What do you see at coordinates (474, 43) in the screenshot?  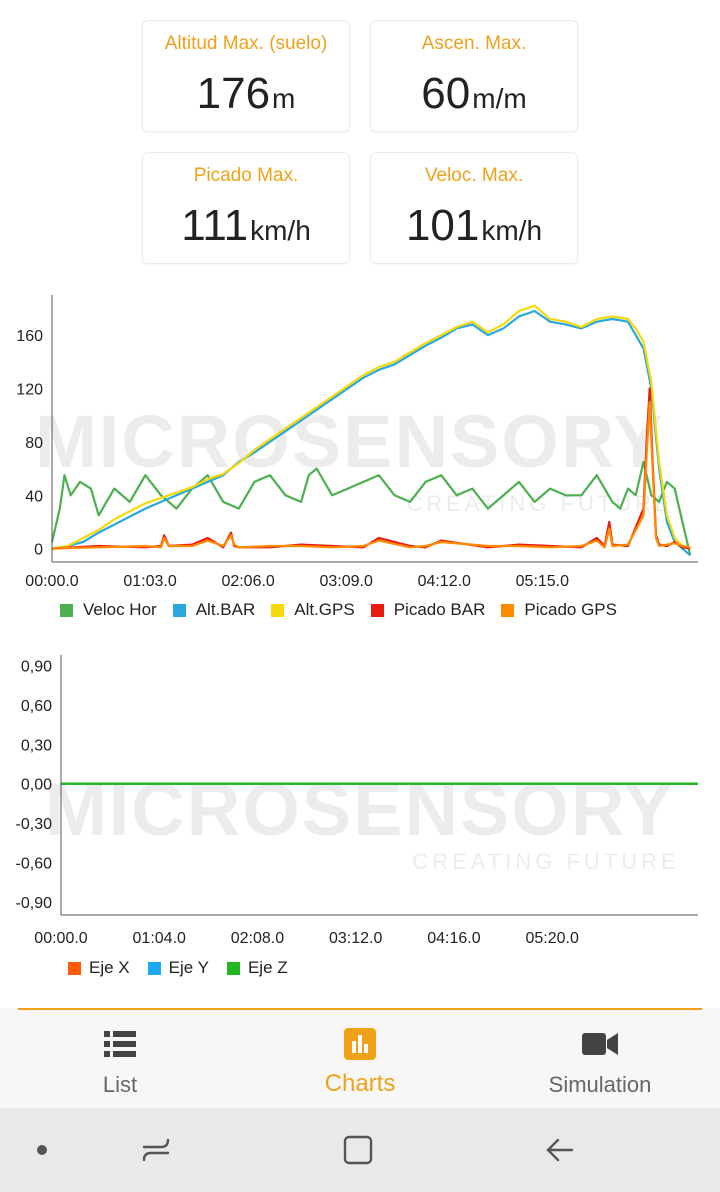 I see `stat-label: Ascen. Max.` at bounding box center [474, 43].